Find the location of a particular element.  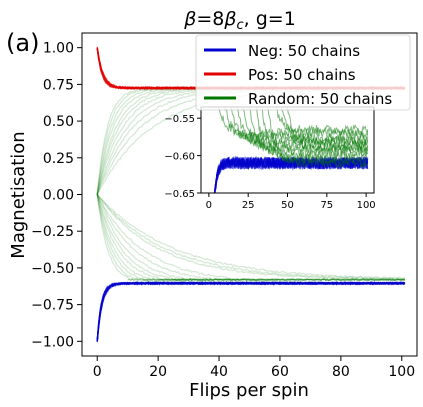

main-y-tick-label: 0.25 is located at coordinates (58, 159).